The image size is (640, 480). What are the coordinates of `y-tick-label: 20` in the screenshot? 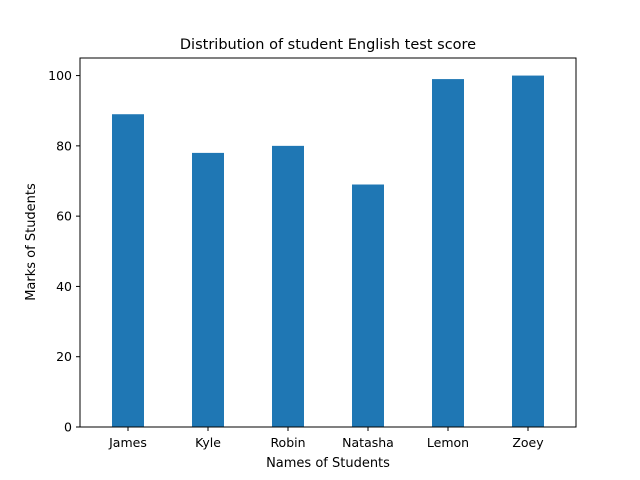 It's located at (64, 356).